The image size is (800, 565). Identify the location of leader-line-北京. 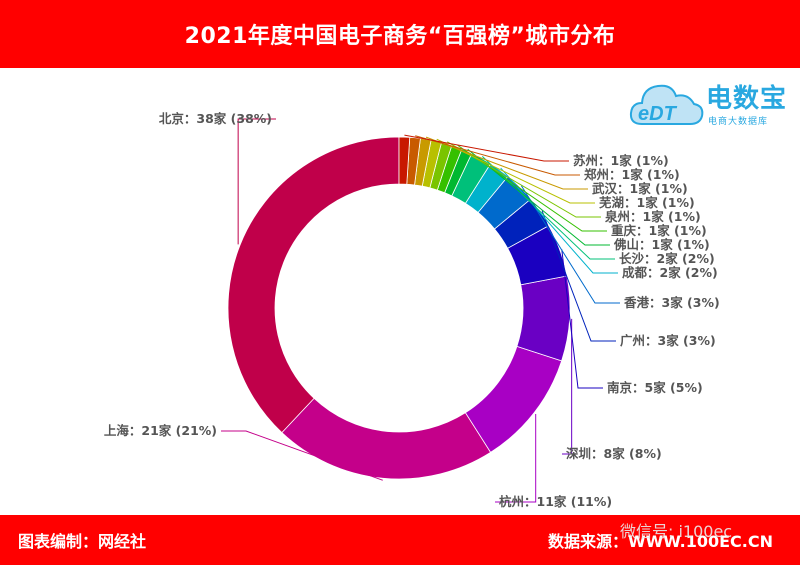
(256, 181).